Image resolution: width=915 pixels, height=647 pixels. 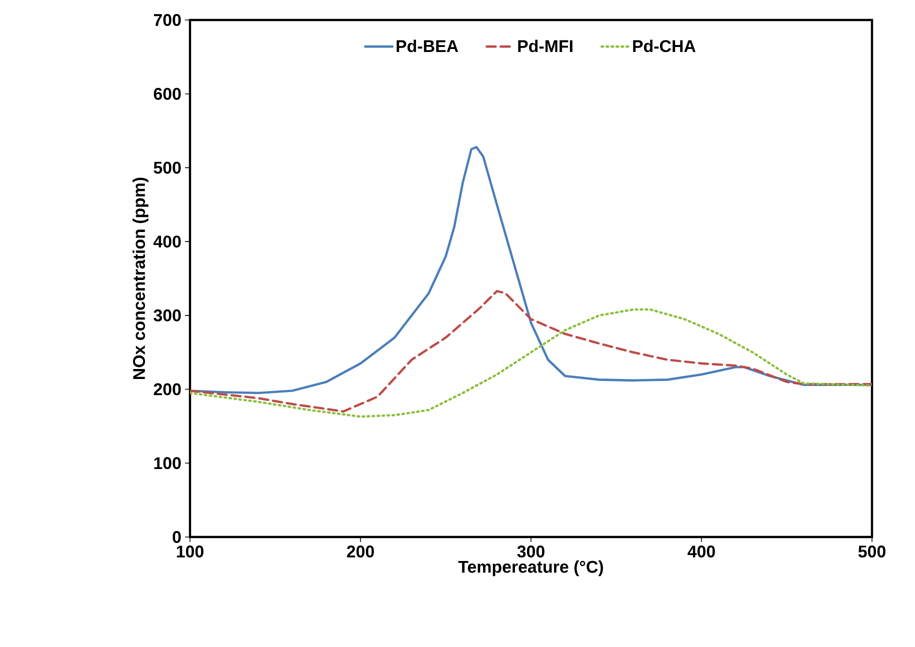 What do you see at coordinates (167, 463) in the screenshot?
I see `y-tick-label: 100` at bounding box center [167, 463].